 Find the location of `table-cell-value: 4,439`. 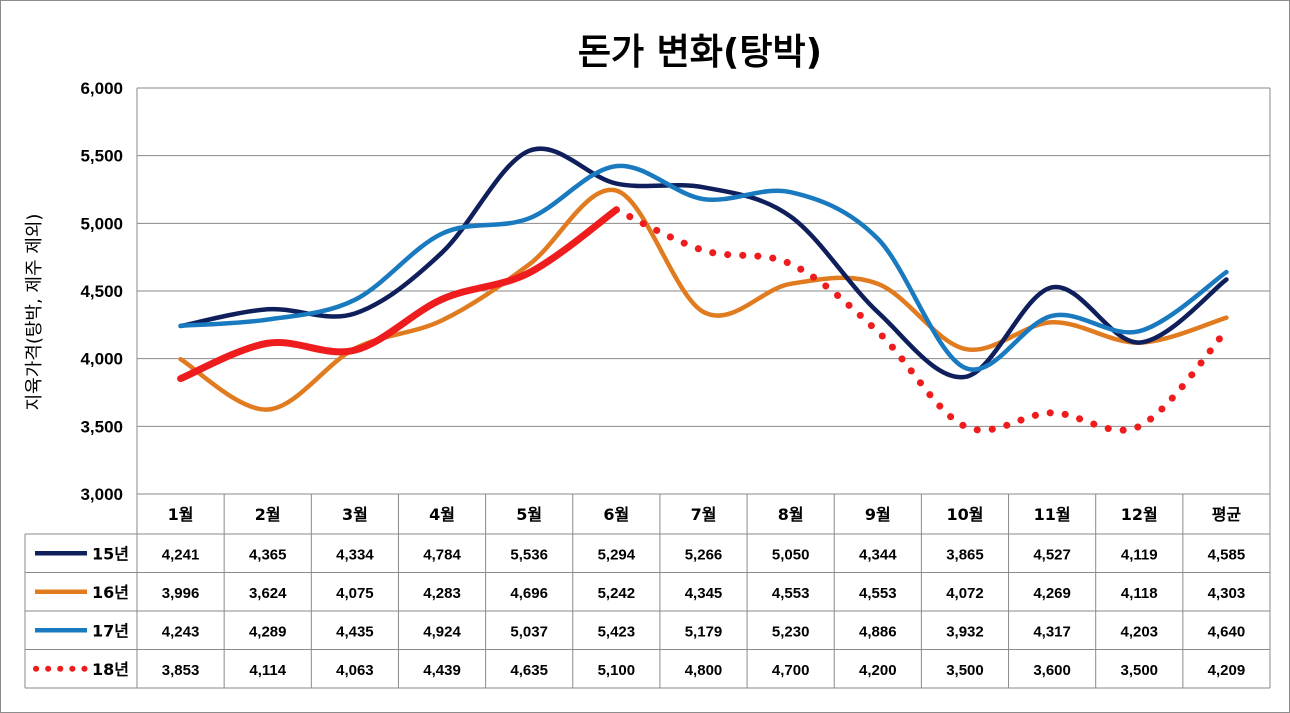

table-cell-value: 4,439 is located at coordinates (442, 670).